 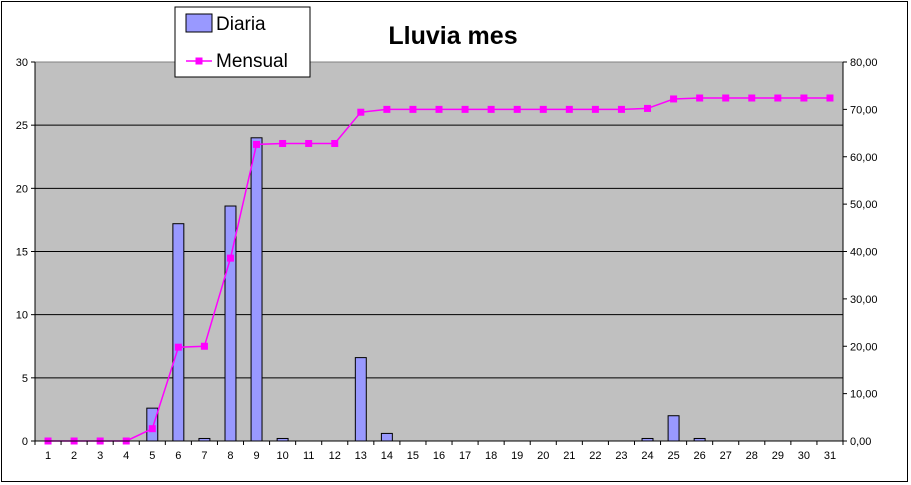 I want to click on x-tick-label: 14, so click(x=387, y=456).